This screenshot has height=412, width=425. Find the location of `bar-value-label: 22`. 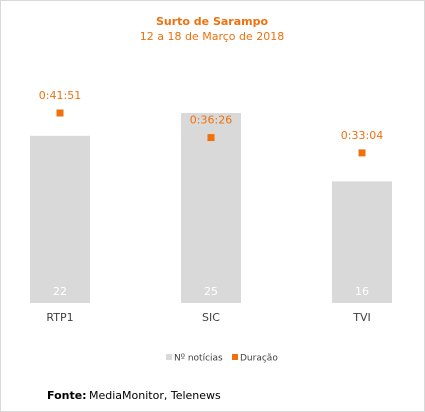

bar-value-label: 22 is located at coordinates (60, 291).